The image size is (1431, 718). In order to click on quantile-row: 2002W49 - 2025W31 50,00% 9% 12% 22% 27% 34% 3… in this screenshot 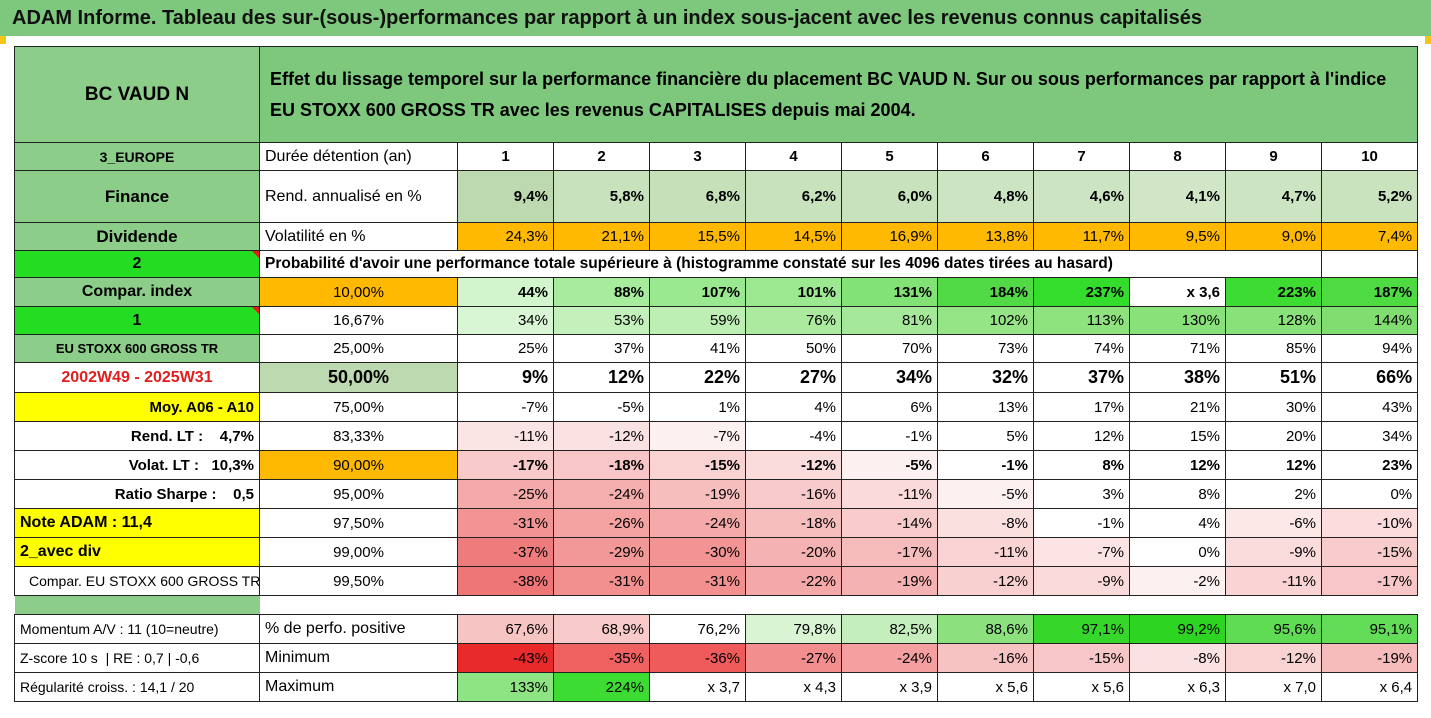, I will do `click(716, 377)`.